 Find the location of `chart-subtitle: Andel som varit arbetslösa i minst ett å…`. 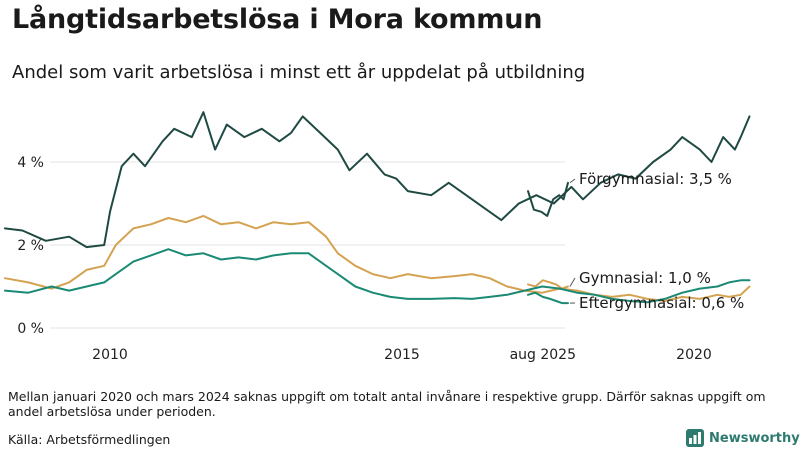

chart-subtitle: Andel som varit arbetslösa i minst ett å… is located at coordinates (299, 72).